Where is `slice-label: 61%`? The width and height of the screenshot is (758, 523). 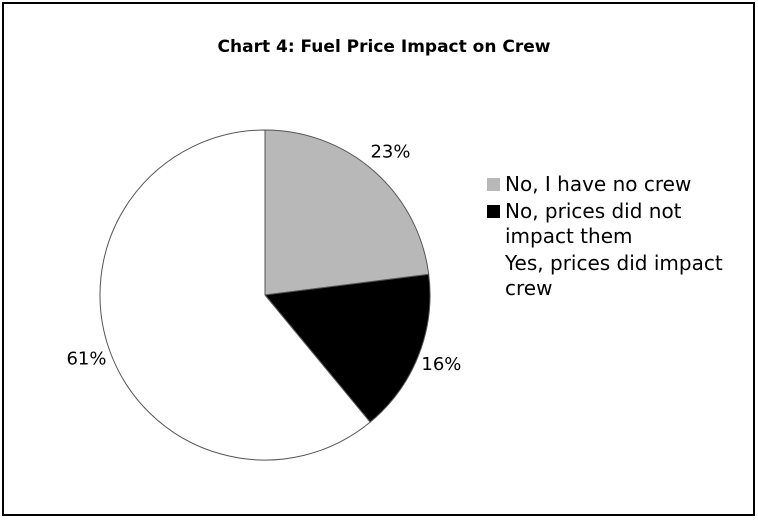 slice-label: 61% is located at coordinates (86, 358).